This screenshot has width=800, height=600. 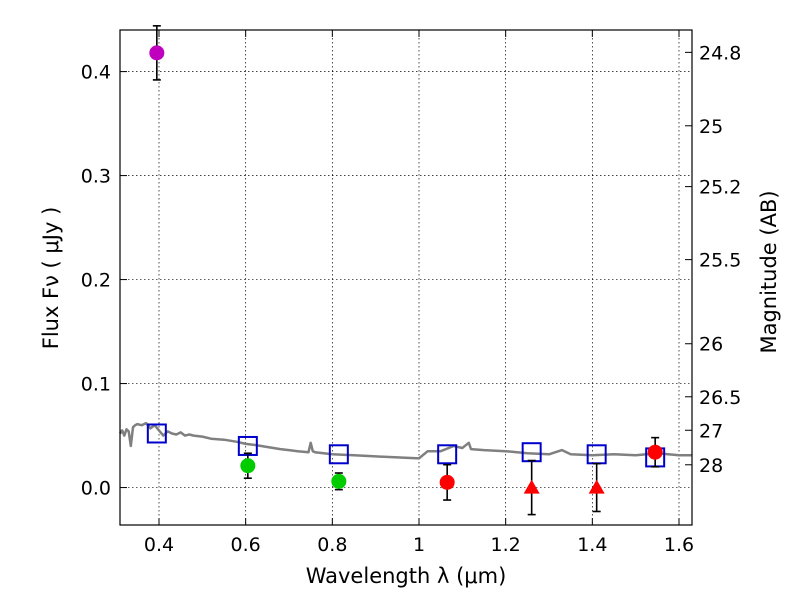 What do you see at coordinates (96, 281) in the screenshot?
I see `y-tick-label: 0.2` at bounding box center [96, 281].